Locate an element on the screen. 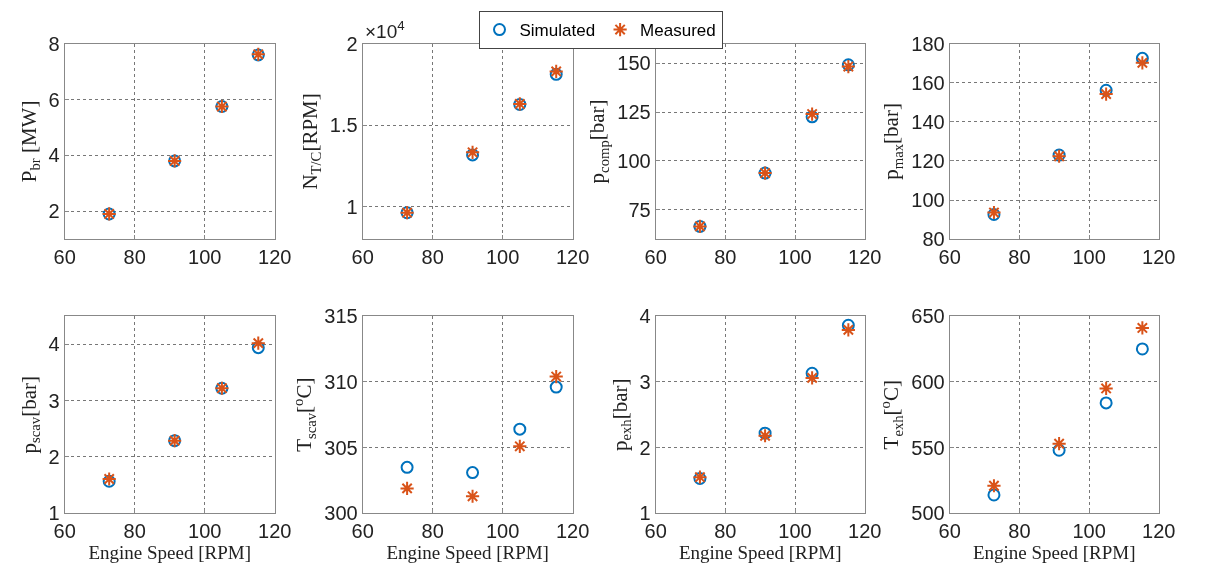 The image size is (1207, 585). y-tick-label: 140 is located at coordinates (928, 121).